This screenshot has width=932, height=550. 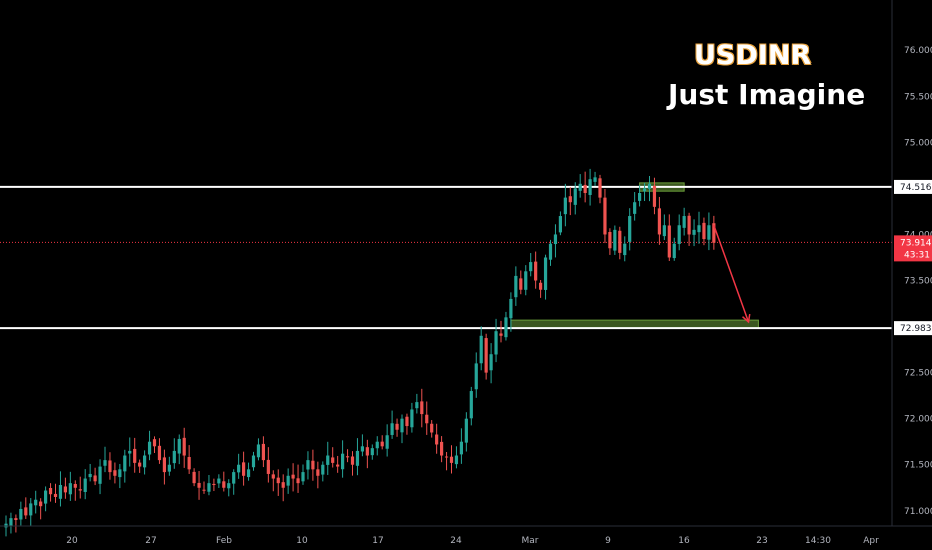 I want to click on arrow-layer, so click(x=732, y=274).